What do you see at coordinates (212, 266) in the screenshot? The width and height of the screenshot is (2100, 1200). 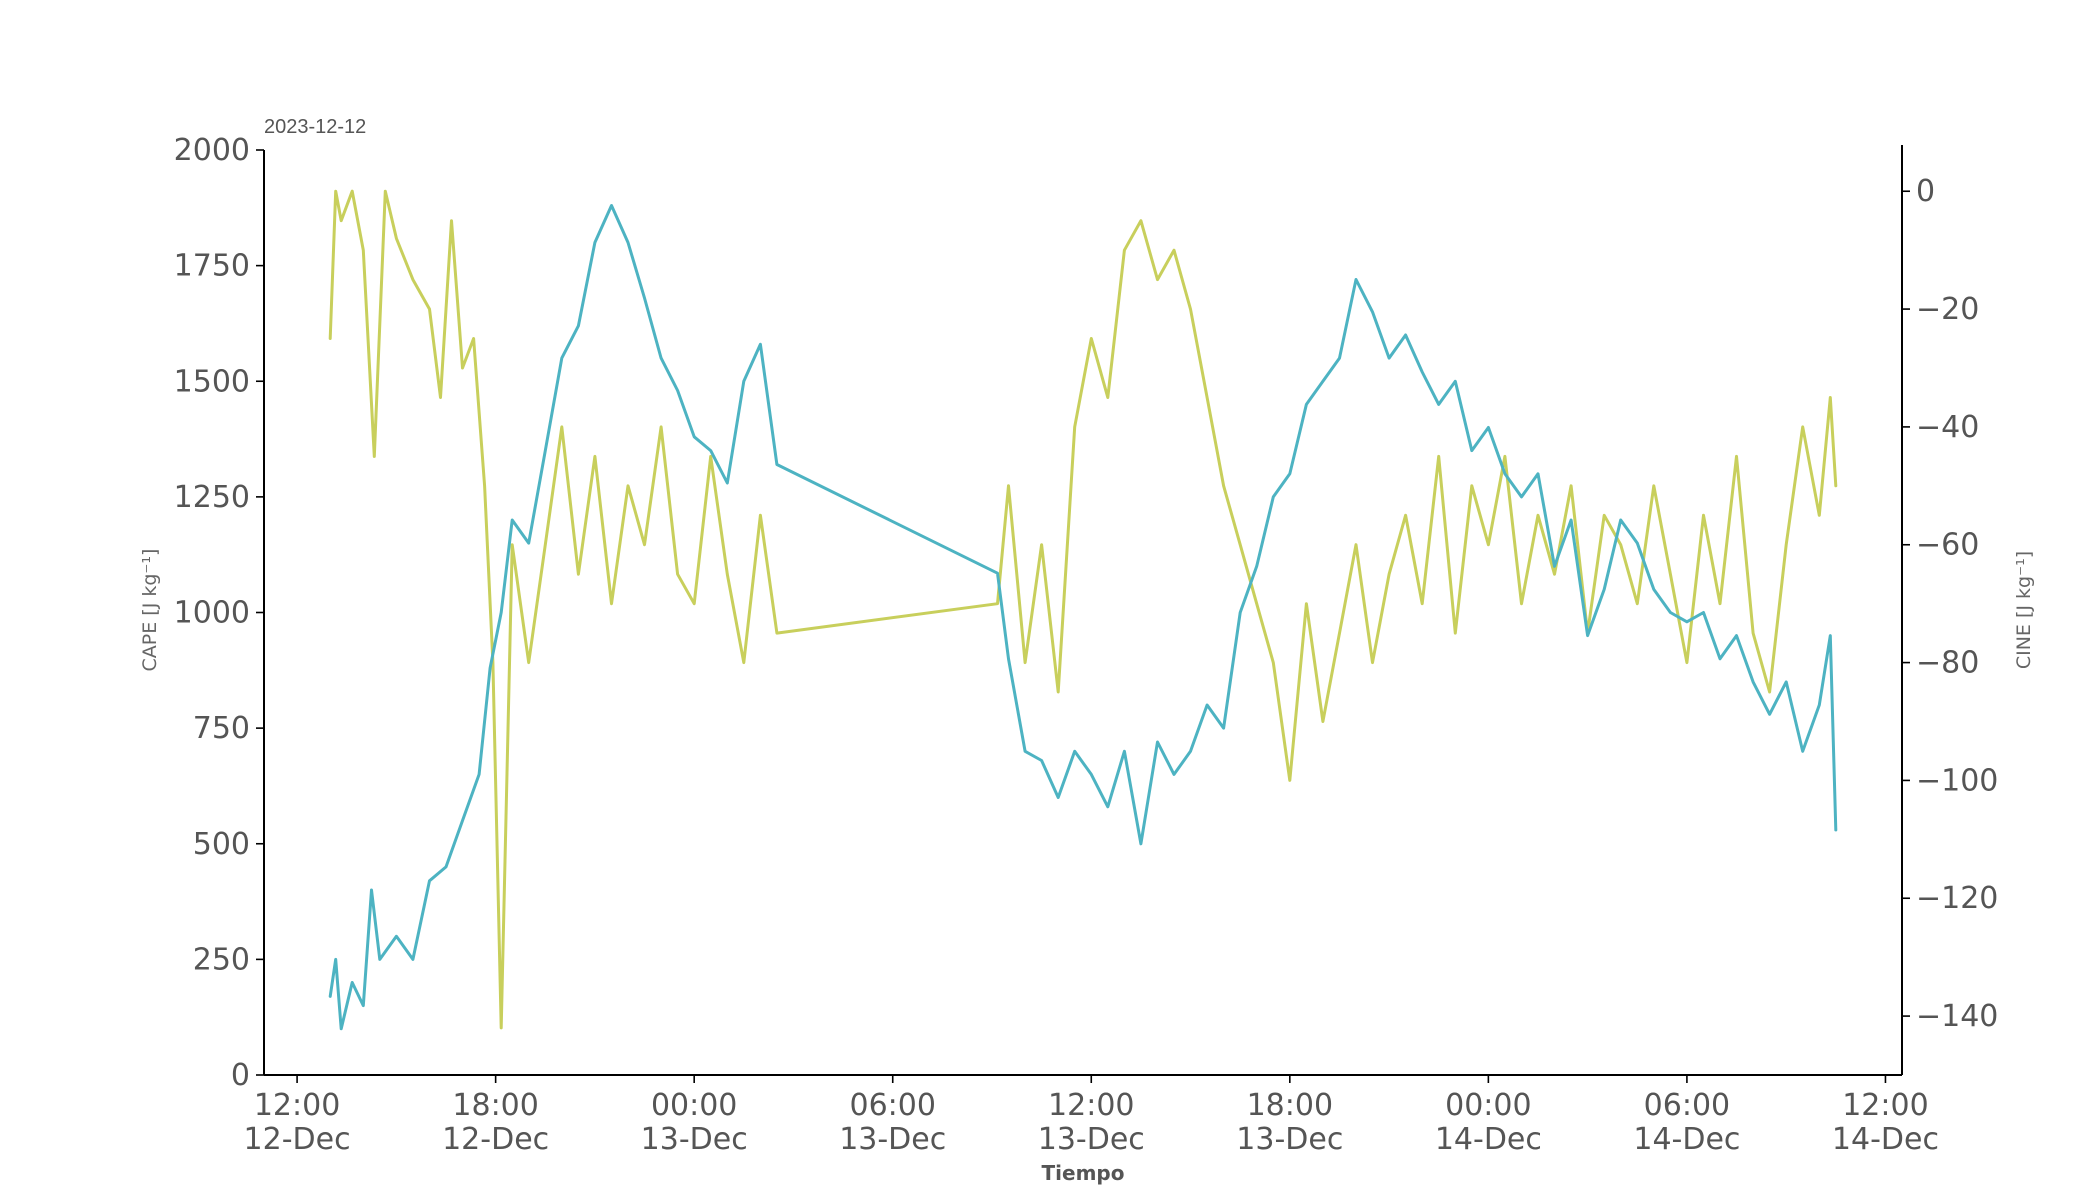 I see `y-left-tick-label: 1750` at bounding box center [212, 266].